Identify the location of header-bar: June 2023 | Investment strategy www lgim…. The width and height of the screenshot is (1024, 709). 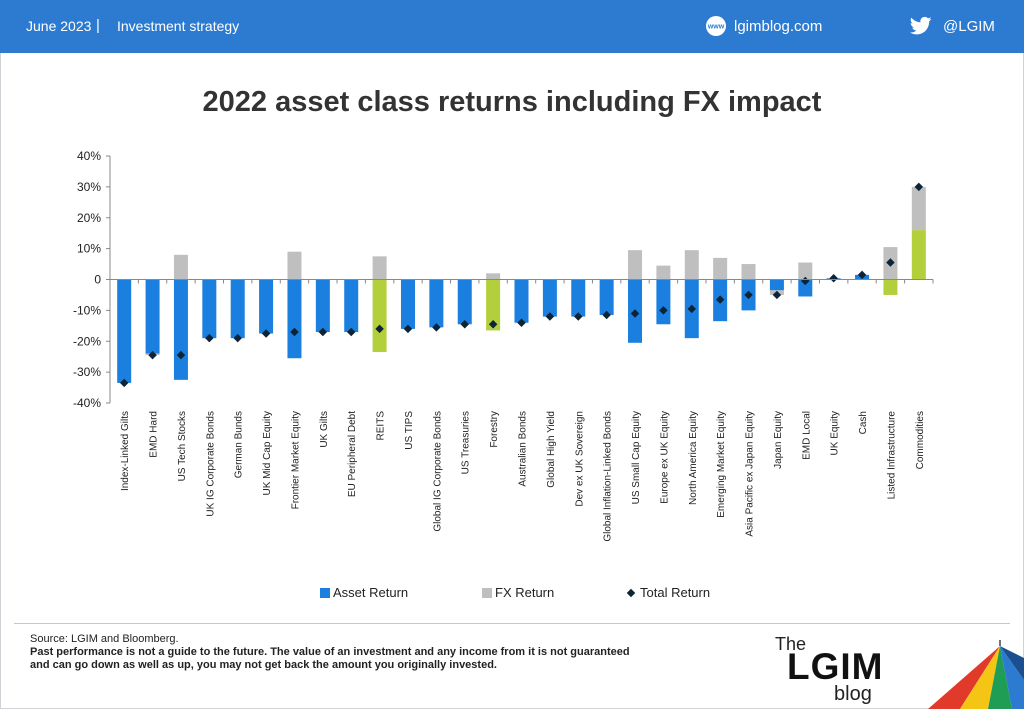
(512, 26).